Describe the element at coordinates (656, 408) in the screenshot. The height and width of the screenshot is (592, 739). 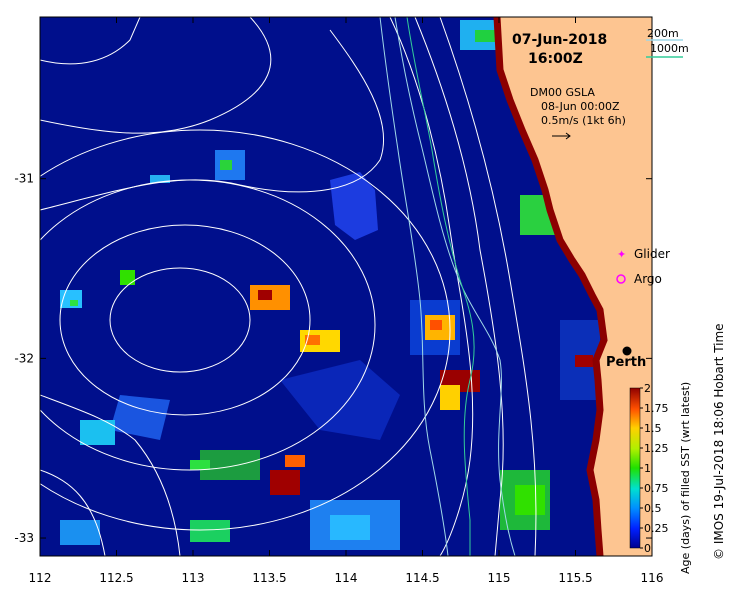
I see `colorbar-tick-label: 1.75` at that location.